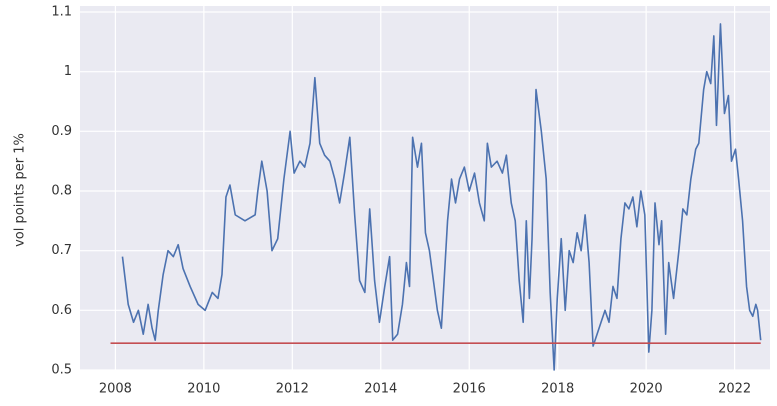 This screenshot has width=777, height=406. I want to click on y-tick-label: 1.1, so click(61, 12).